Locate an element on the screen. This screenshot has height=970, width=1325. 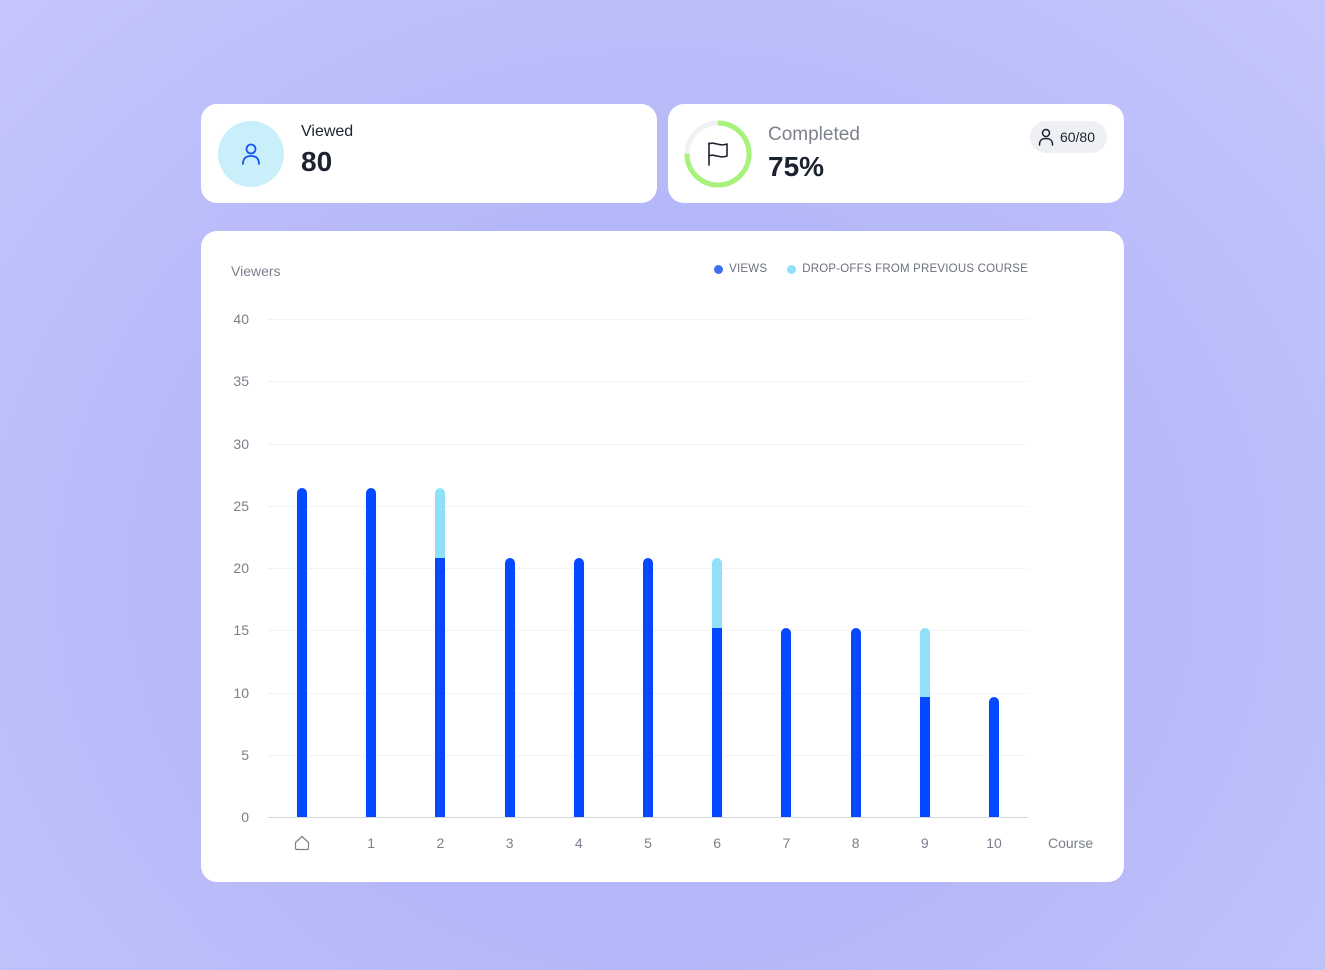
completed-label: Completed is located at coordinates (814, 134).